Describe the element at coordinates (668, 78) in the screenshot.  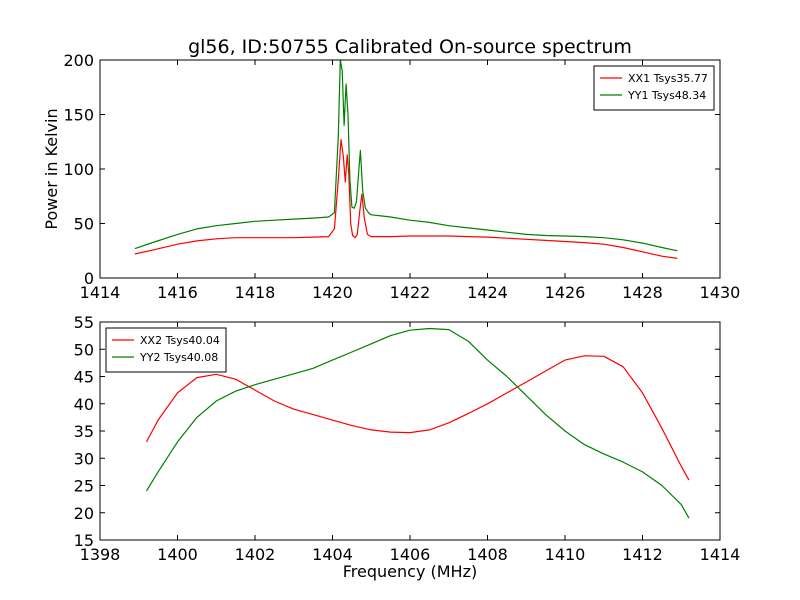
I see `legend-label: XX1 Tsys35.77` at that location.